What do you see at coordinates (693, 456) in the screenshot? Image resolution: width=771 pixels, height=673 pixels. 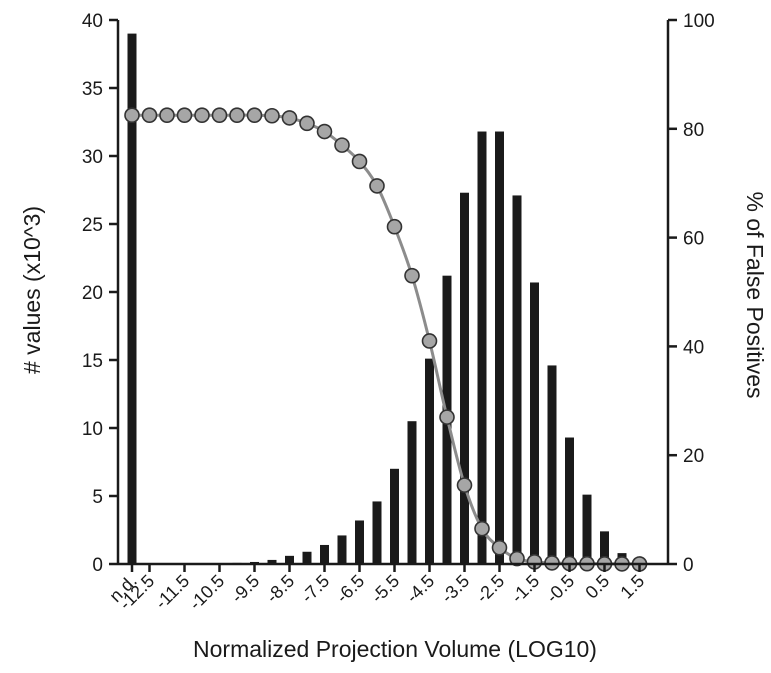 I see `right-y-tick-label: 20` at bounding box center [693, 456].